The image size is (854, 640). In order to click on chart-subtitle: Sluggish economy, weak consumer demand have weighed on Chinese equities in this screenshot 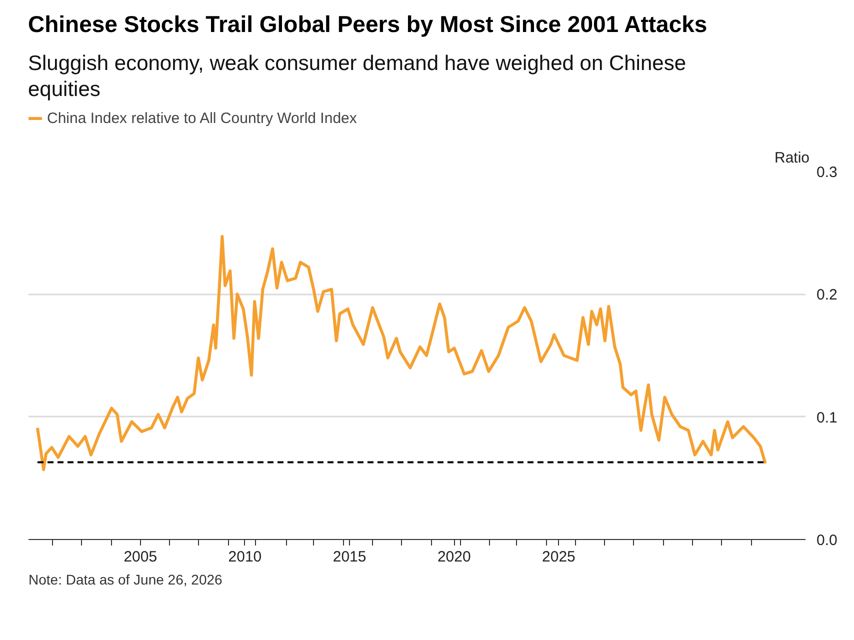, I will do `click(358, 77)`.